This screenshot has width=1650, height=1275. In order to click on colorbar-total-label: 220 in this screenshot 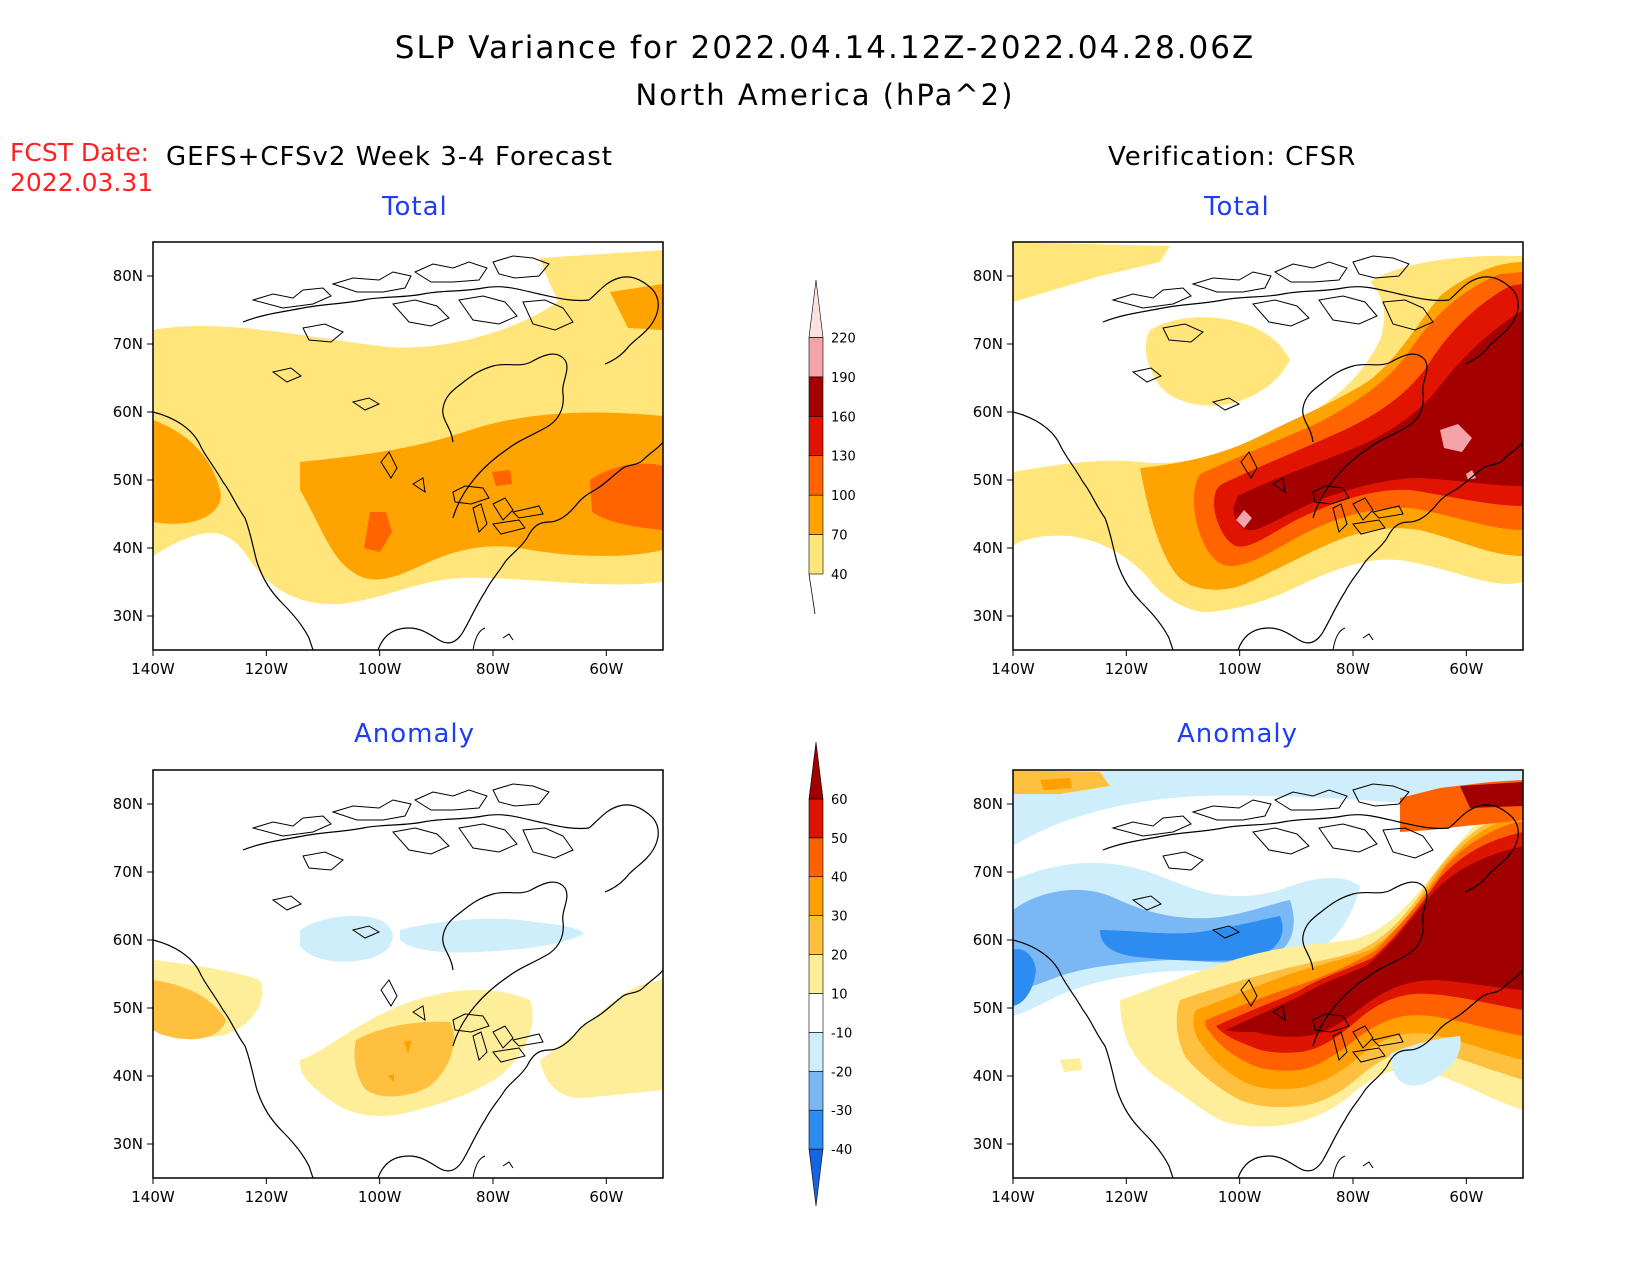, I will do `click(843, 338)`.